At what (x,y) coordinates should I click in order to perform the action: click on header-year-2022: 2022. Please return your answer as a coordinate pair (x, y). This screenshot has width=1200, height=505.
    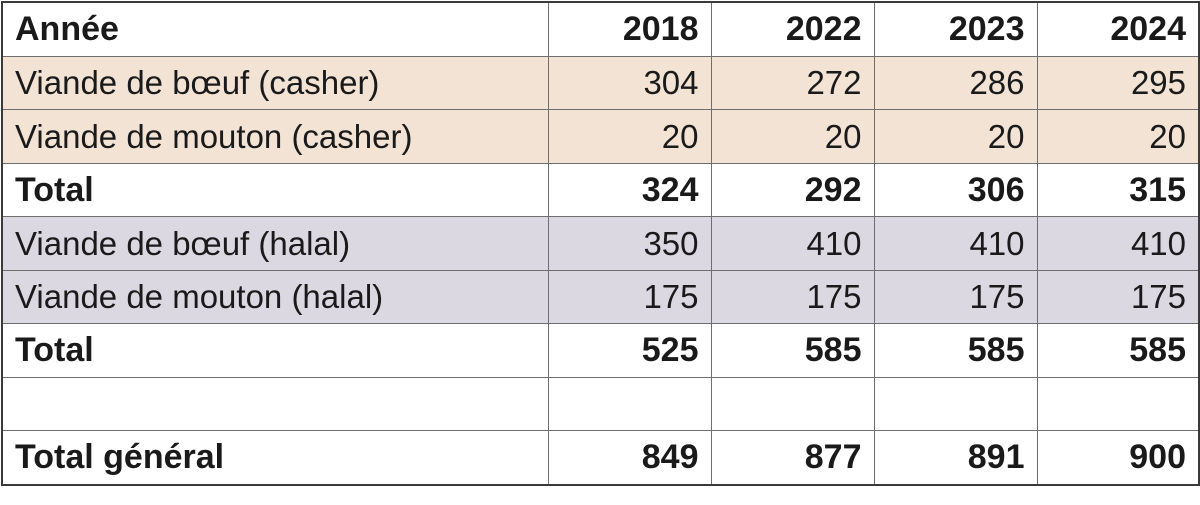
    Looking at the image, I should click on (792, 29).